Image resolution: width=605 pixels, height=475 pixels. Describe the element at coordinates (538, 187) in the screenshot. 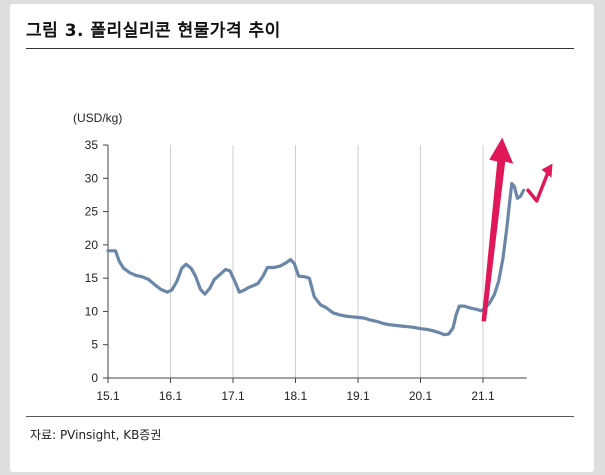

I see `small-rising-arrow-shaft` at that location.